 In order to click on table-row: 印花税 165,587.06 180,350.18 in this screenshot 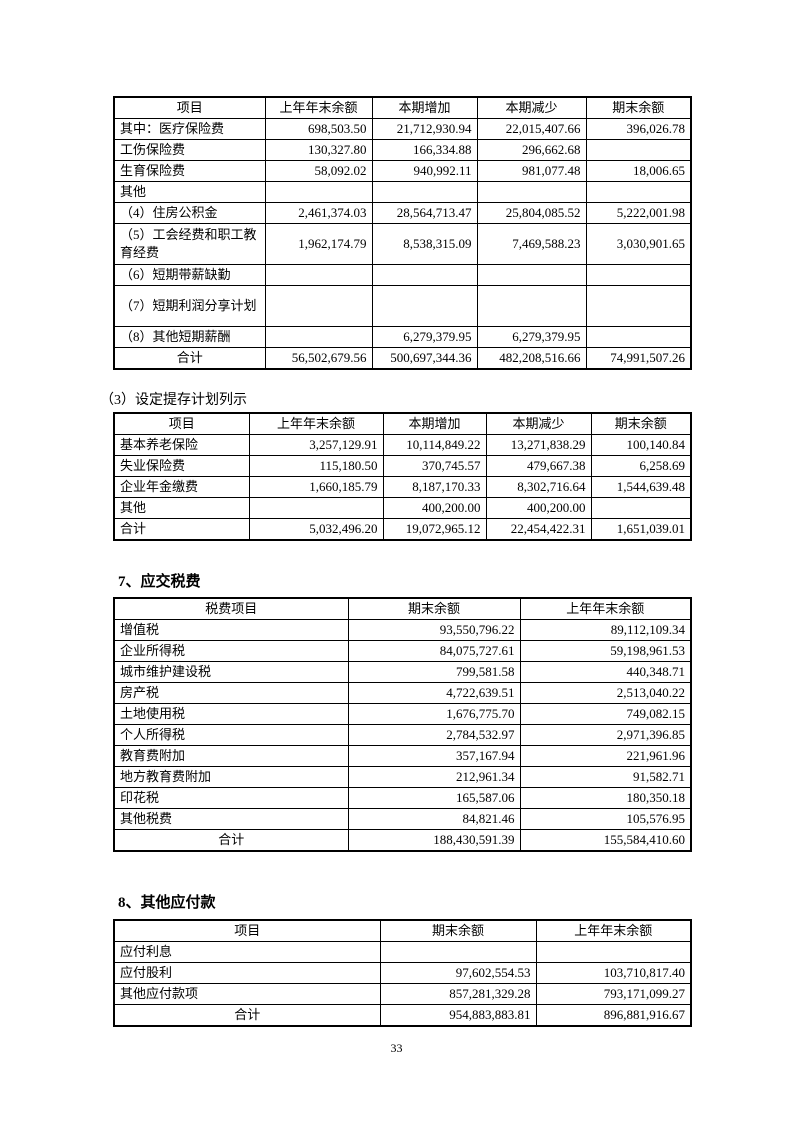, I will do `click(402, 798)`.